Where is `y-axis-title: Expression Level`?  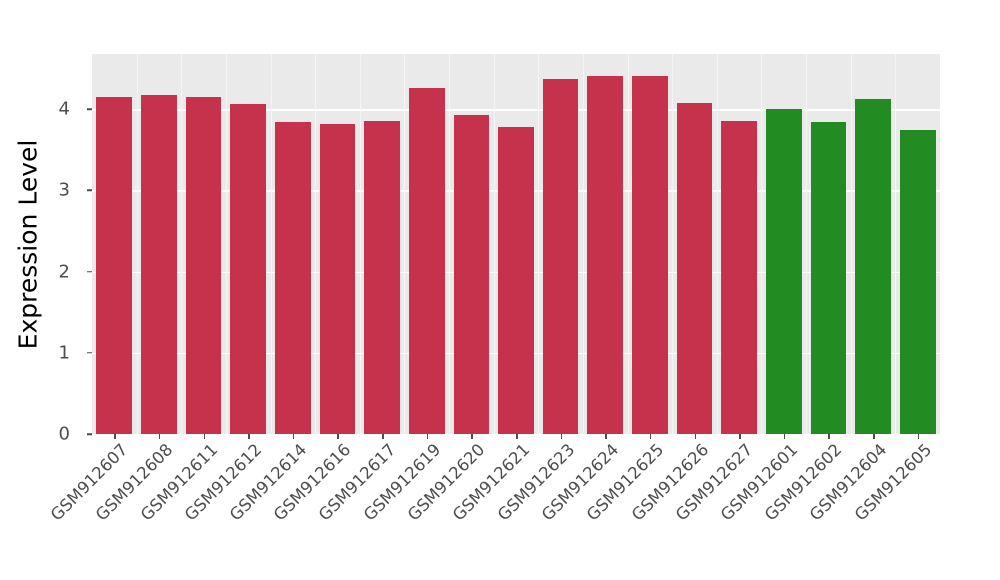 y-axis-title: Expression Level is located at coordinates (28, 244).